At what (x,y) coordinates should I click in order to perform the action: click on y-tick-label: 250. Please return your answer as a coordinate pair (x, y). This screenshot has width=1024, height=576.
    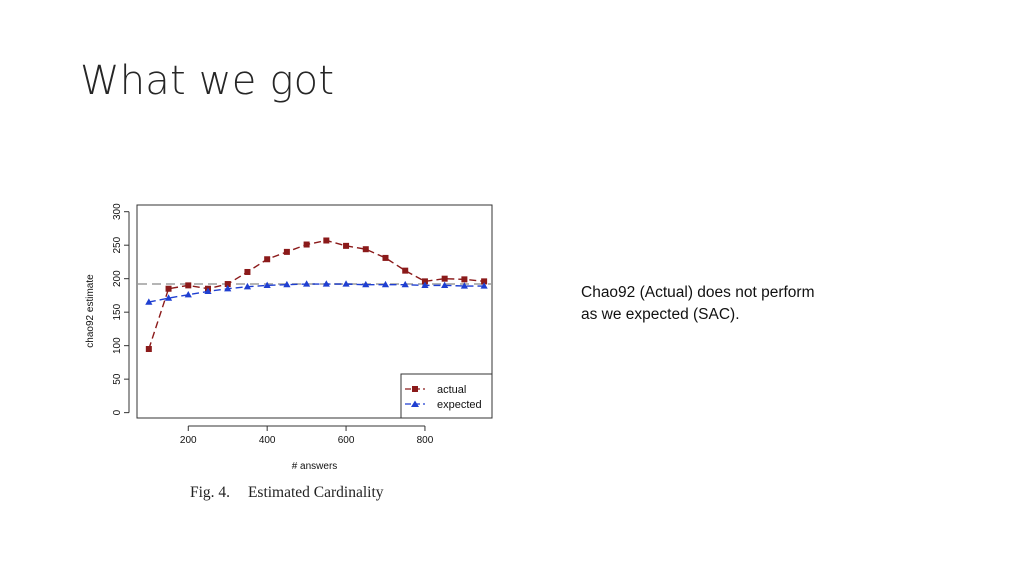
    Looking at the image, I should click on (117, 244).